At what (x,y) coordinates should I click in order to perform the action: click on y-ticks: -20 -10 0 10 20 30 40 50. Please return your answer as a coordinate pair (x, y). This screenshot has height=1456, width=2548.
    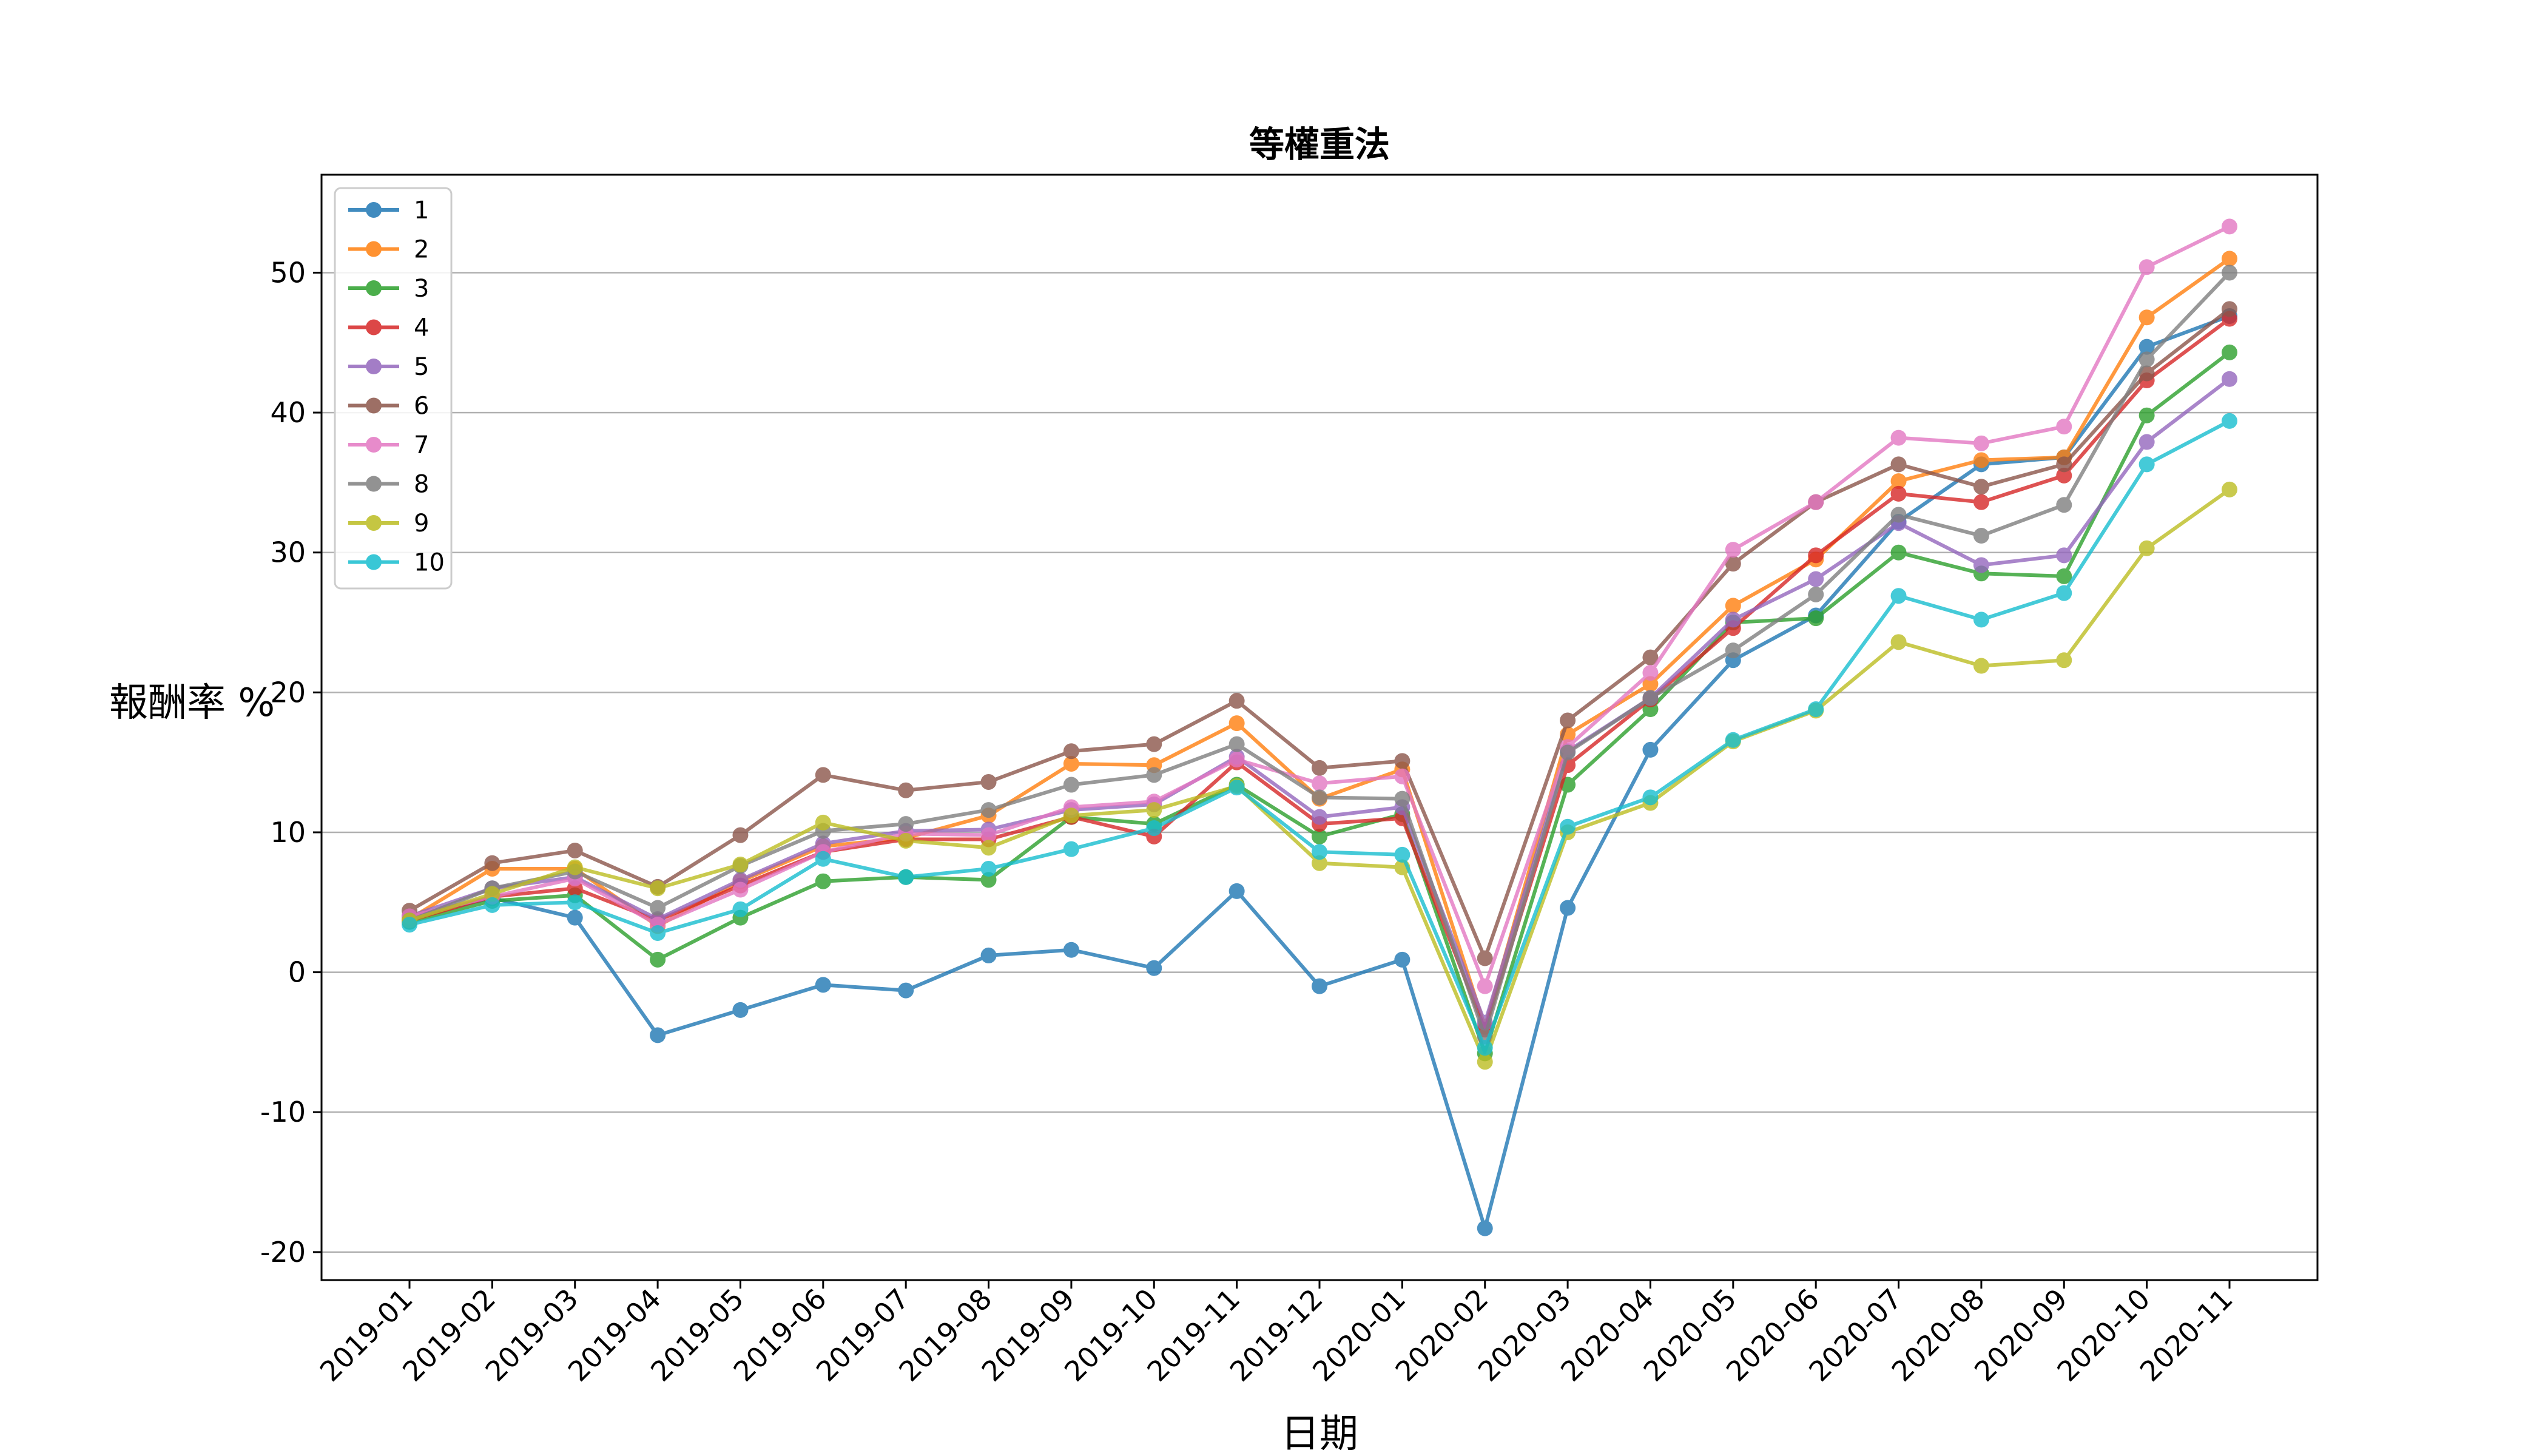
    Looking at the image, I should click on (291, 762).